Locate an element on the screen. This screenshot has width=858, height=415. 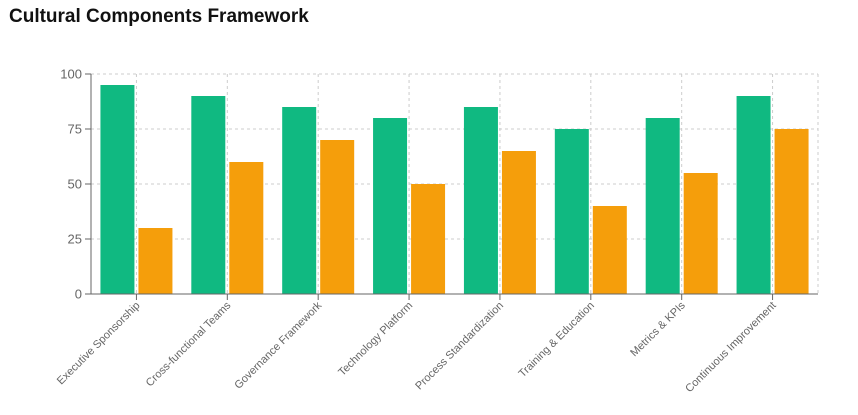
y-tick-label: 75 is located at coordinates (75, 129).